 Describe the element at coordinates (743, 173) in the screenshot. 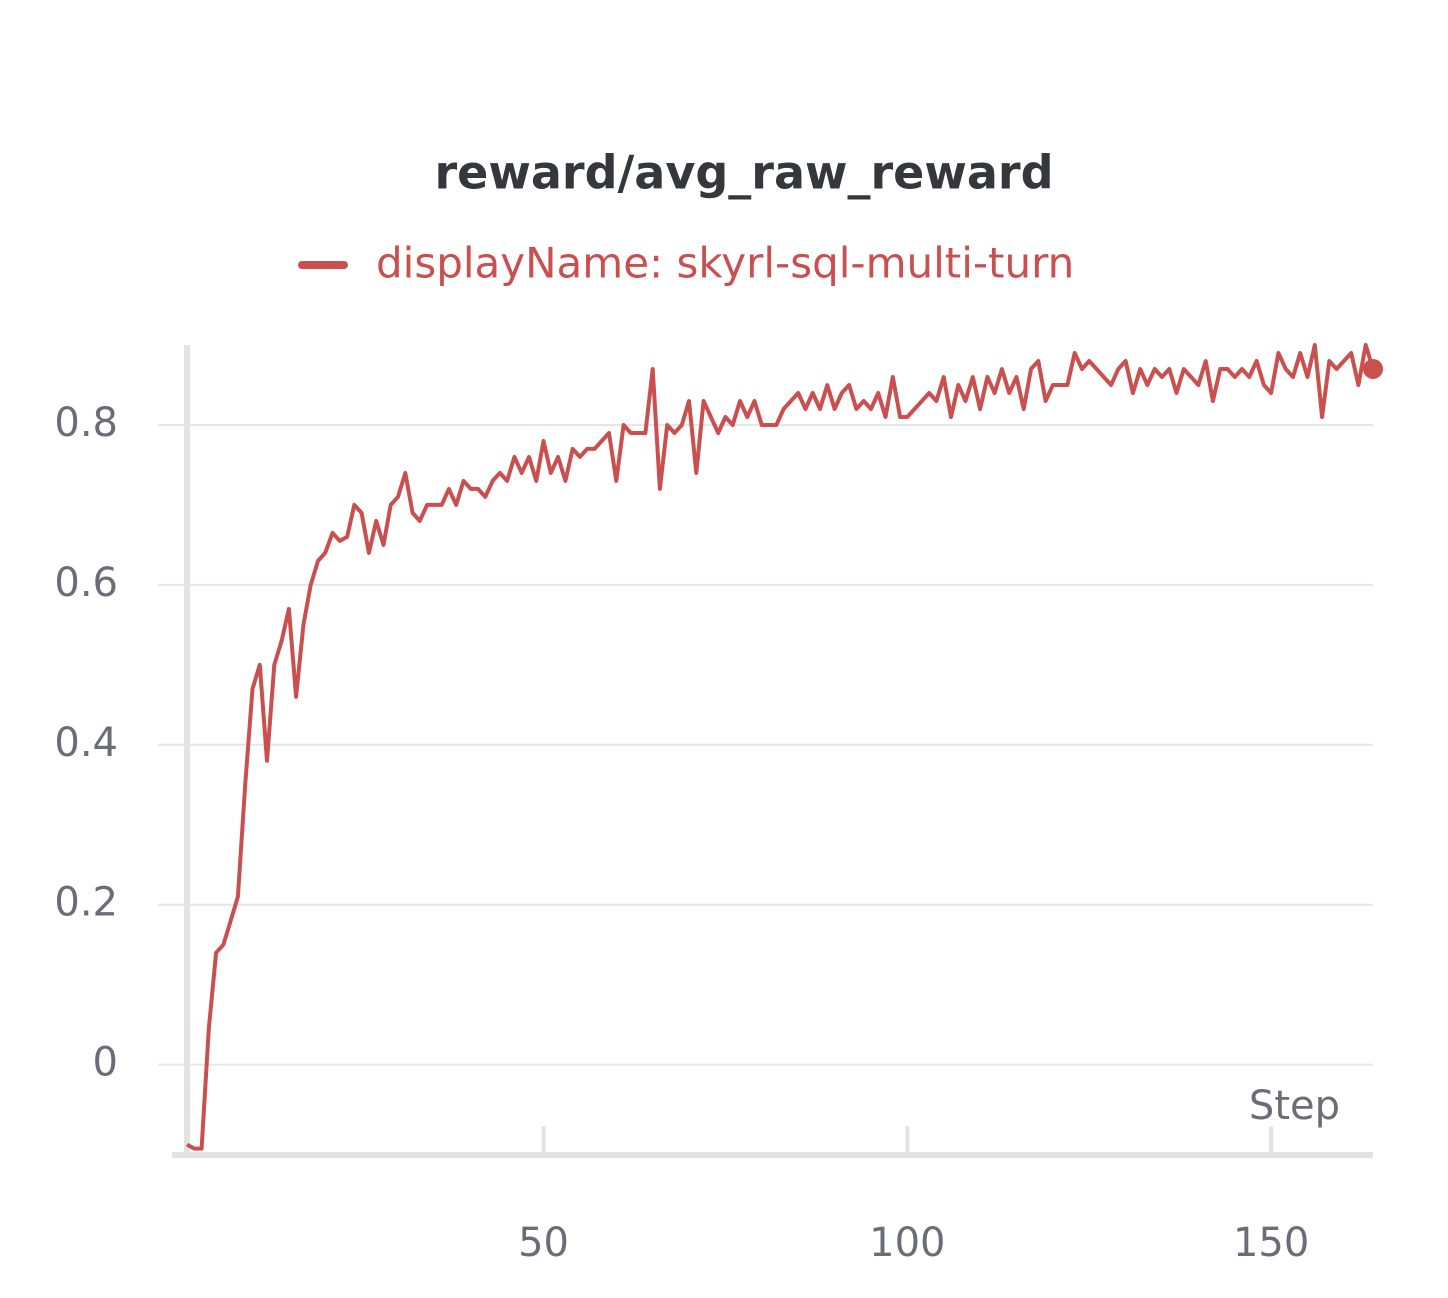

I see `chart-title: reward/avg_raw_reward` at that location.